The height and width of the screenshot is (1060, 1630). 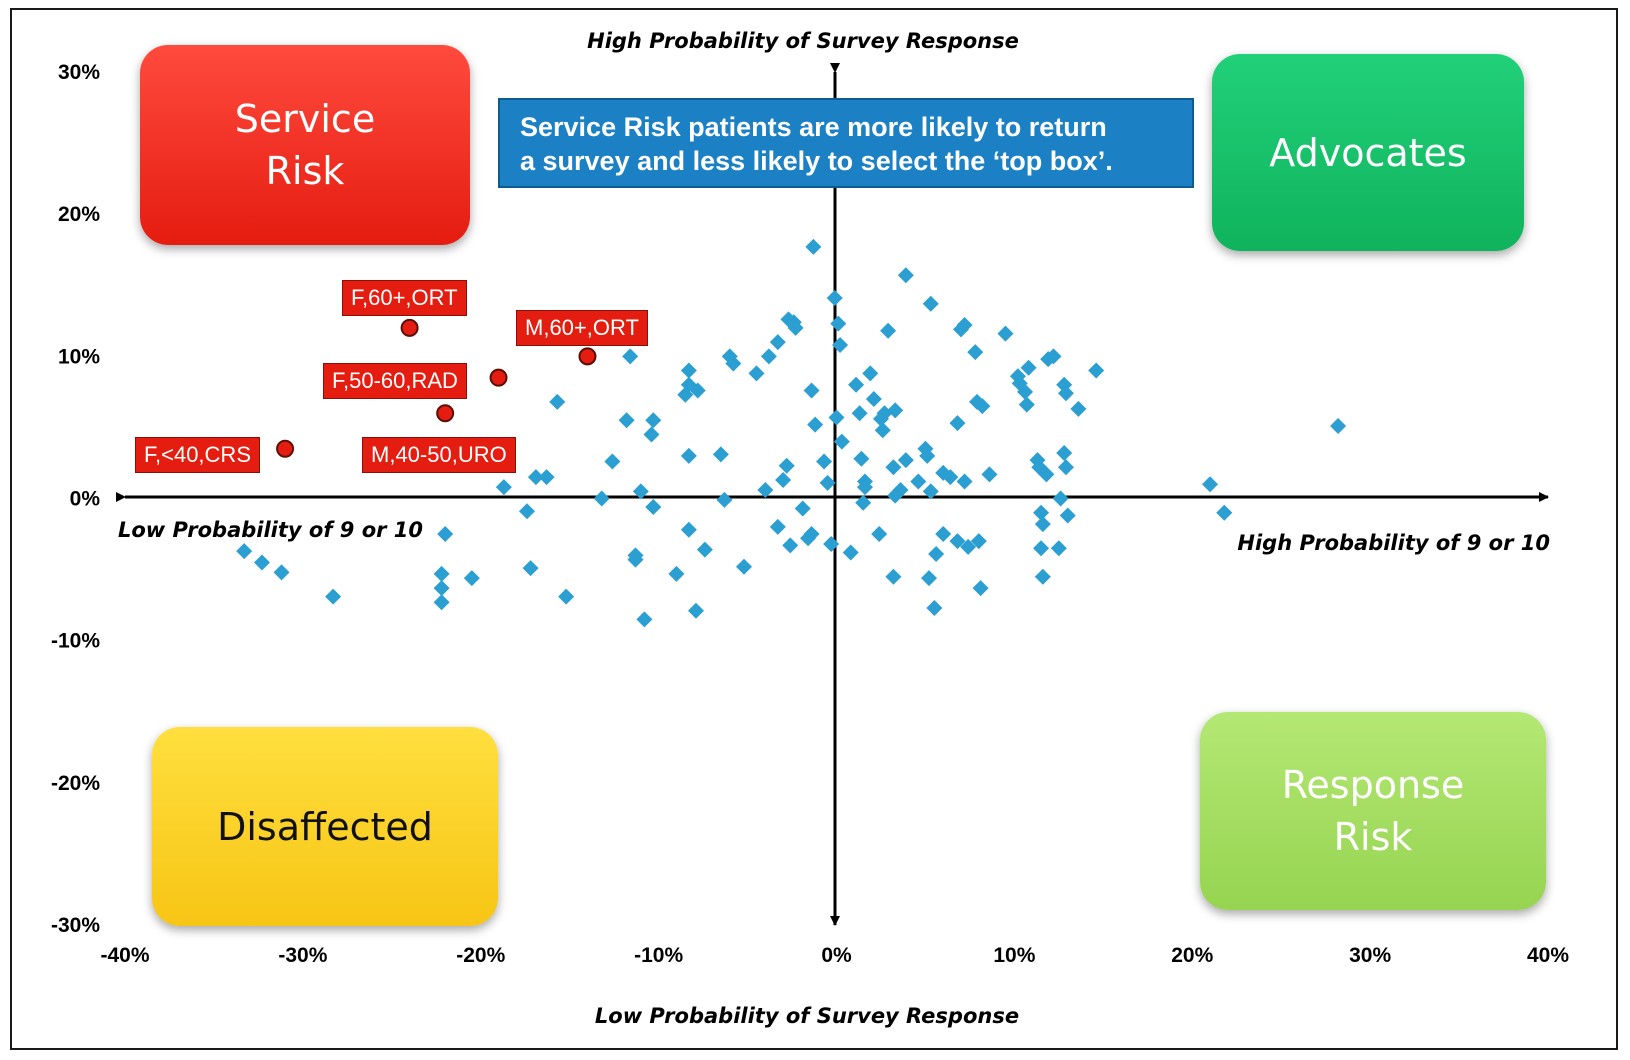 I want to click on y-tick-label: -20%, so click(x=75, y=783).